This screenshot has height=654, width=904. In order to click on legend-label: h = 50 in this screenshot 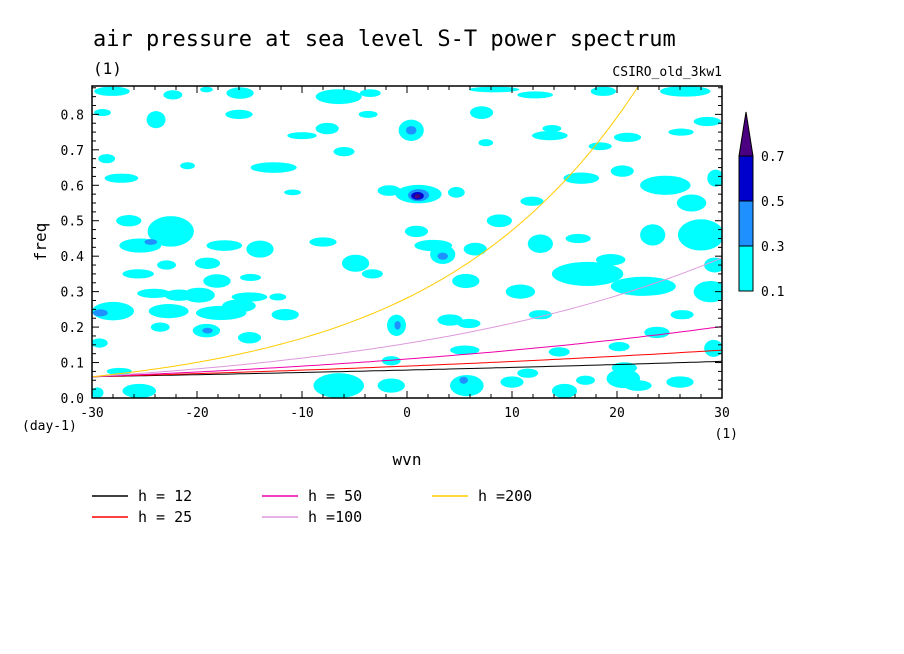, I will do `click(335, 496)`.